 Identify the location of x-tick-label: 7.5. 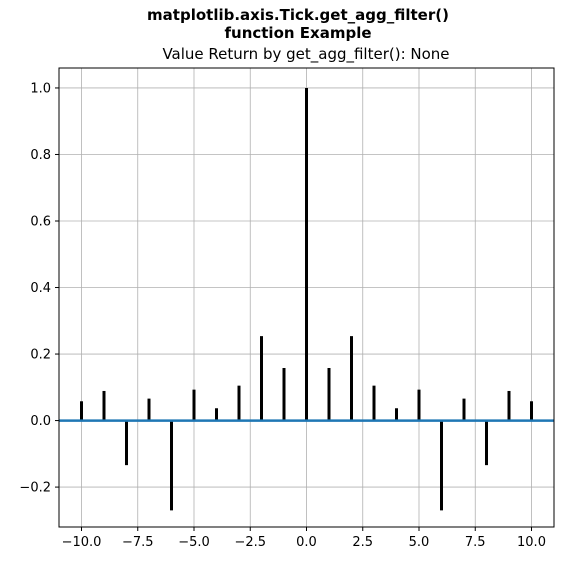
(475, 542).